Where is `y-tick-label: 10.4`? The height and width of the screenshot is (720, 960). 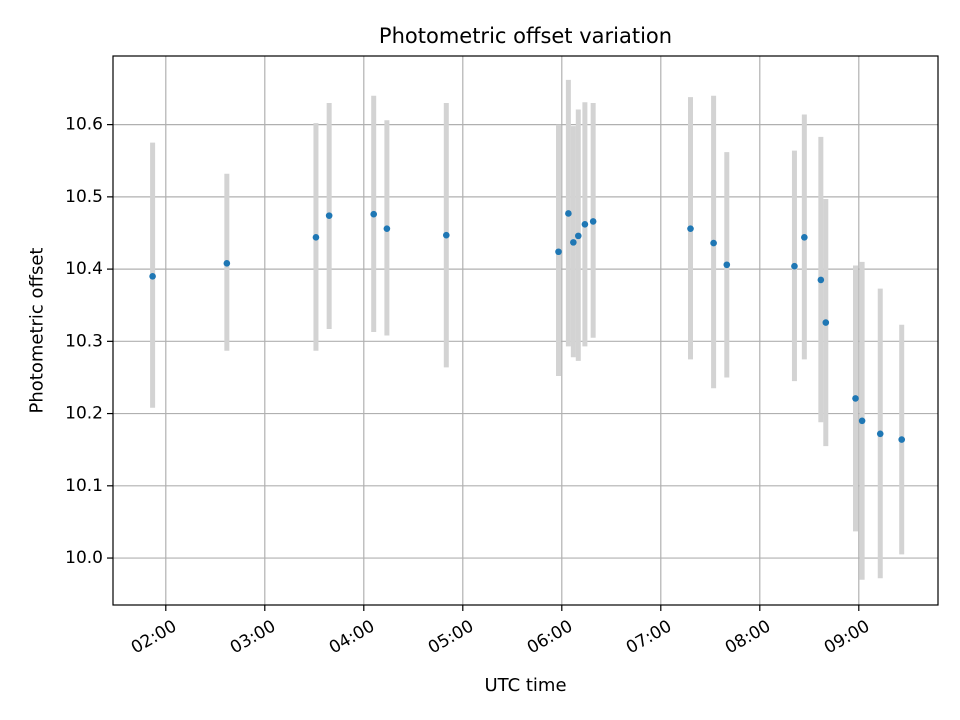 y-tick-label: 10.4 is located at coordinates (84, 269).